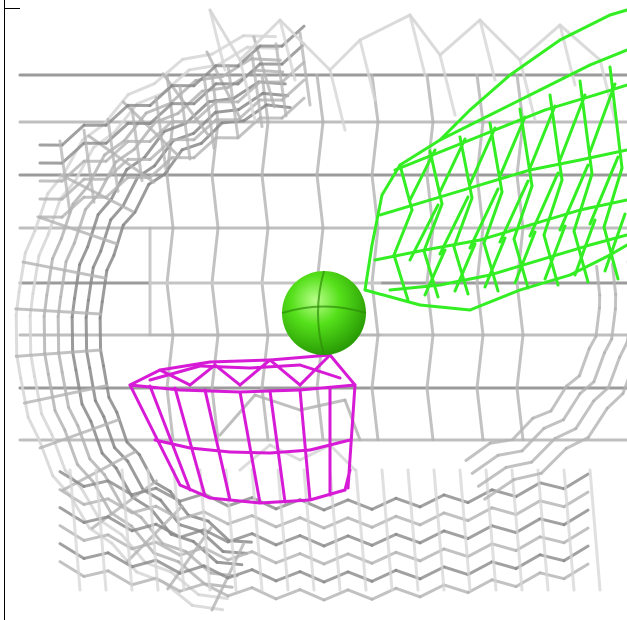  Describe the element at coordinates (12, 8) in the screenshot. I see `frame-top-tick` at that location.